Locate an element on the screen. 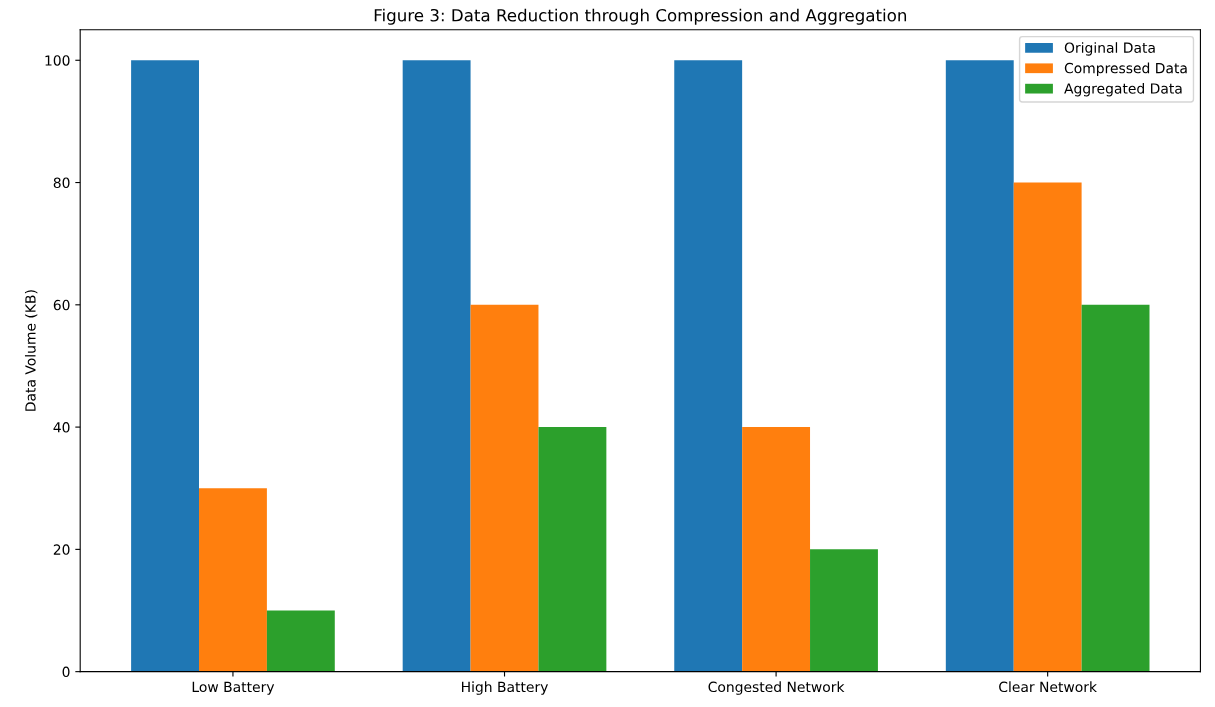 This screenshot has width=1215, height=707. y-tick-label: 0 is located at coordinates (66, 672).